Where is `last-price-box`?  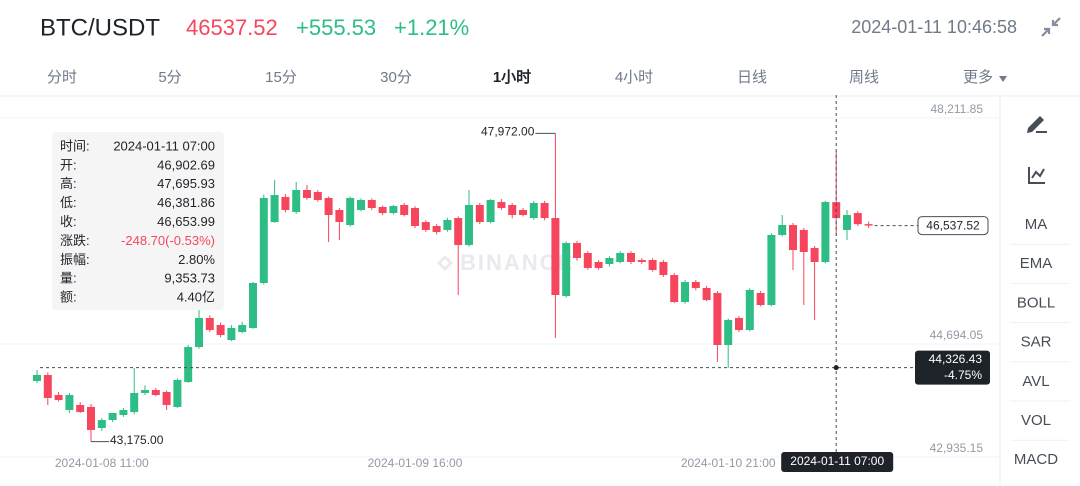
last-price-box is located at coordinates (953, 226).